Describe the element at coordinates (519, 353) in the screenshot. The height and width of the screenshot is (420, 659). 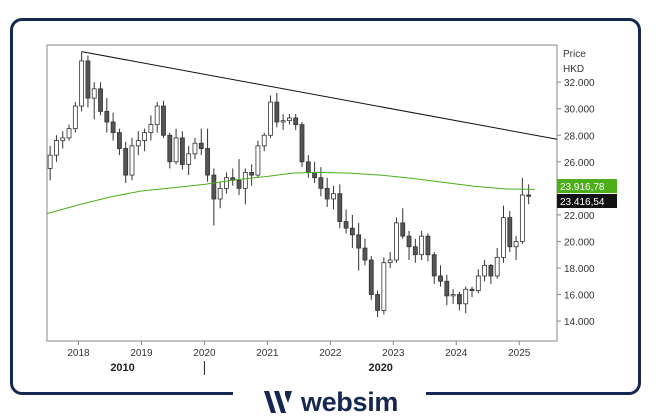
I see `x-tick-label: 2025` at that location.